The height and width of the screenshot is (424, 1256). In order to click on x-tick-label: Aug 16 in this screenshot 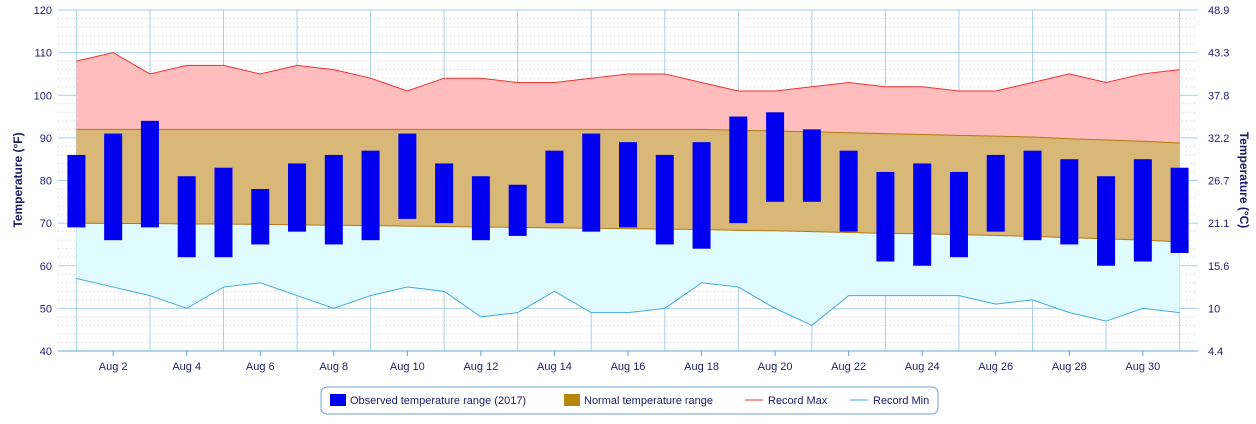, I will do `click(628, 367)`.